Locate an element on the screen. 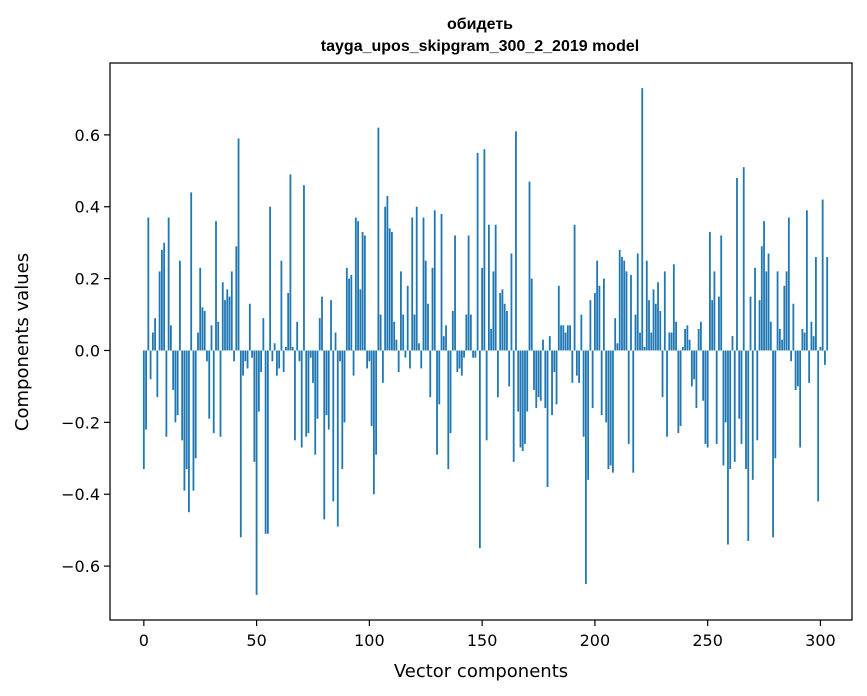  x-axis-ticks: 0 50 100 150 200 250 300 is located at coordinates (487, 635).